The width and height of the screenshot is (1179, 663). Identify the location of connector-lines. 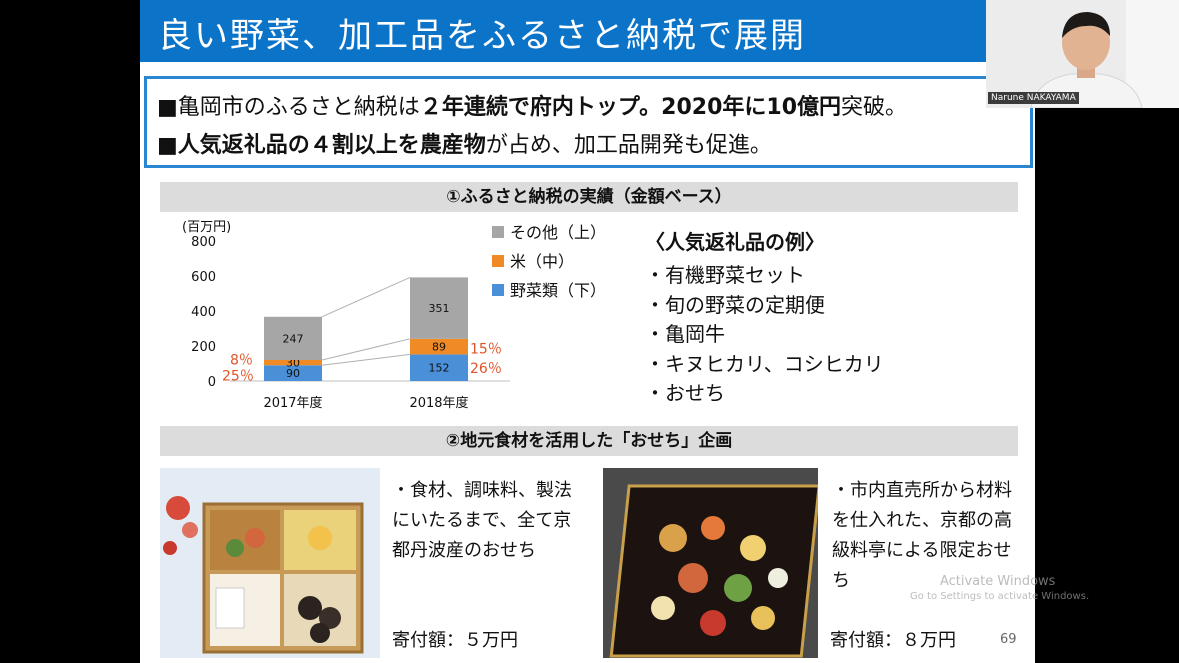
(366, 321).